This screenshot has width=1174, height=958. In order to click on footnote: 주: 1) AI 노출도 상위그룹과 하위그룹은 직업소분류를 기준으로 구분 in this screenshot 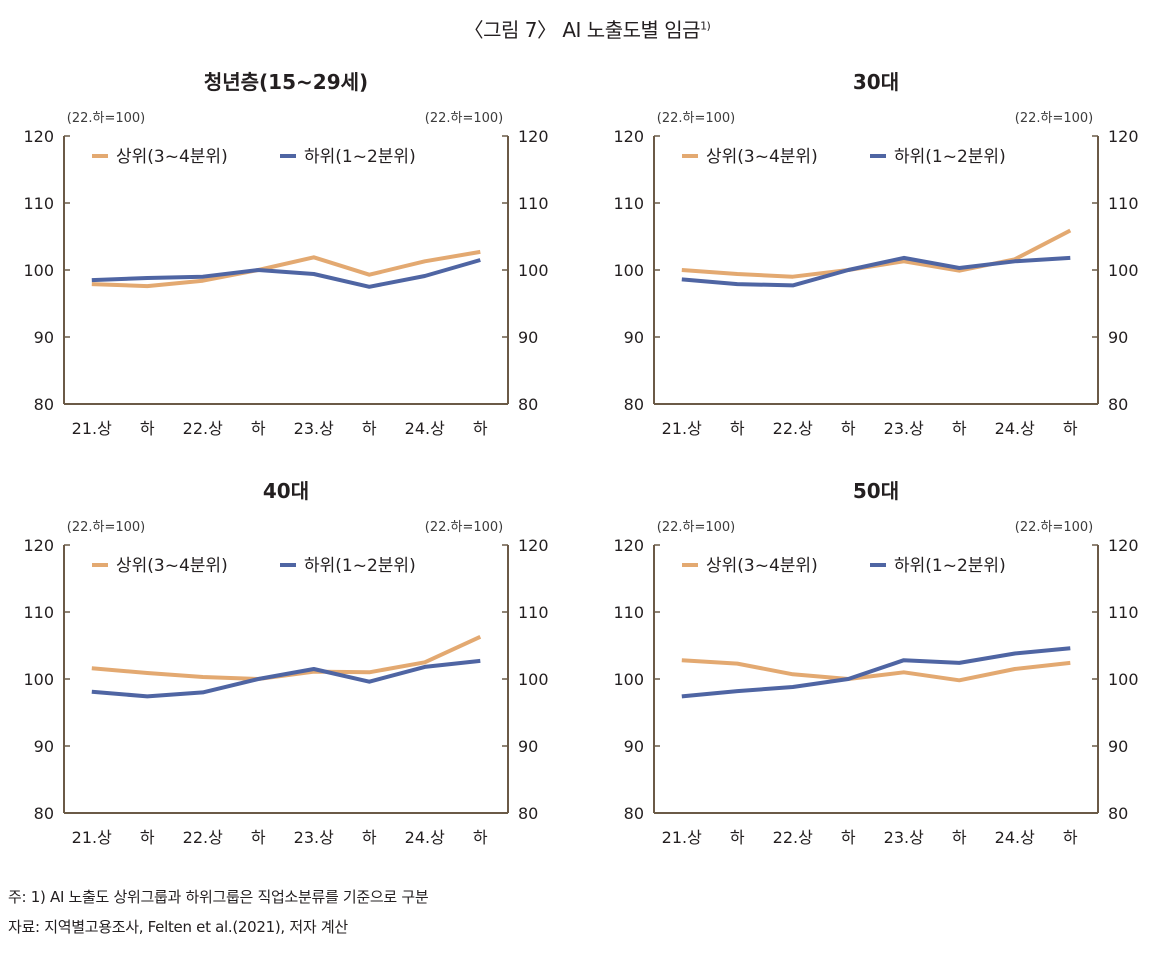, I will do `click(218, 897)`.